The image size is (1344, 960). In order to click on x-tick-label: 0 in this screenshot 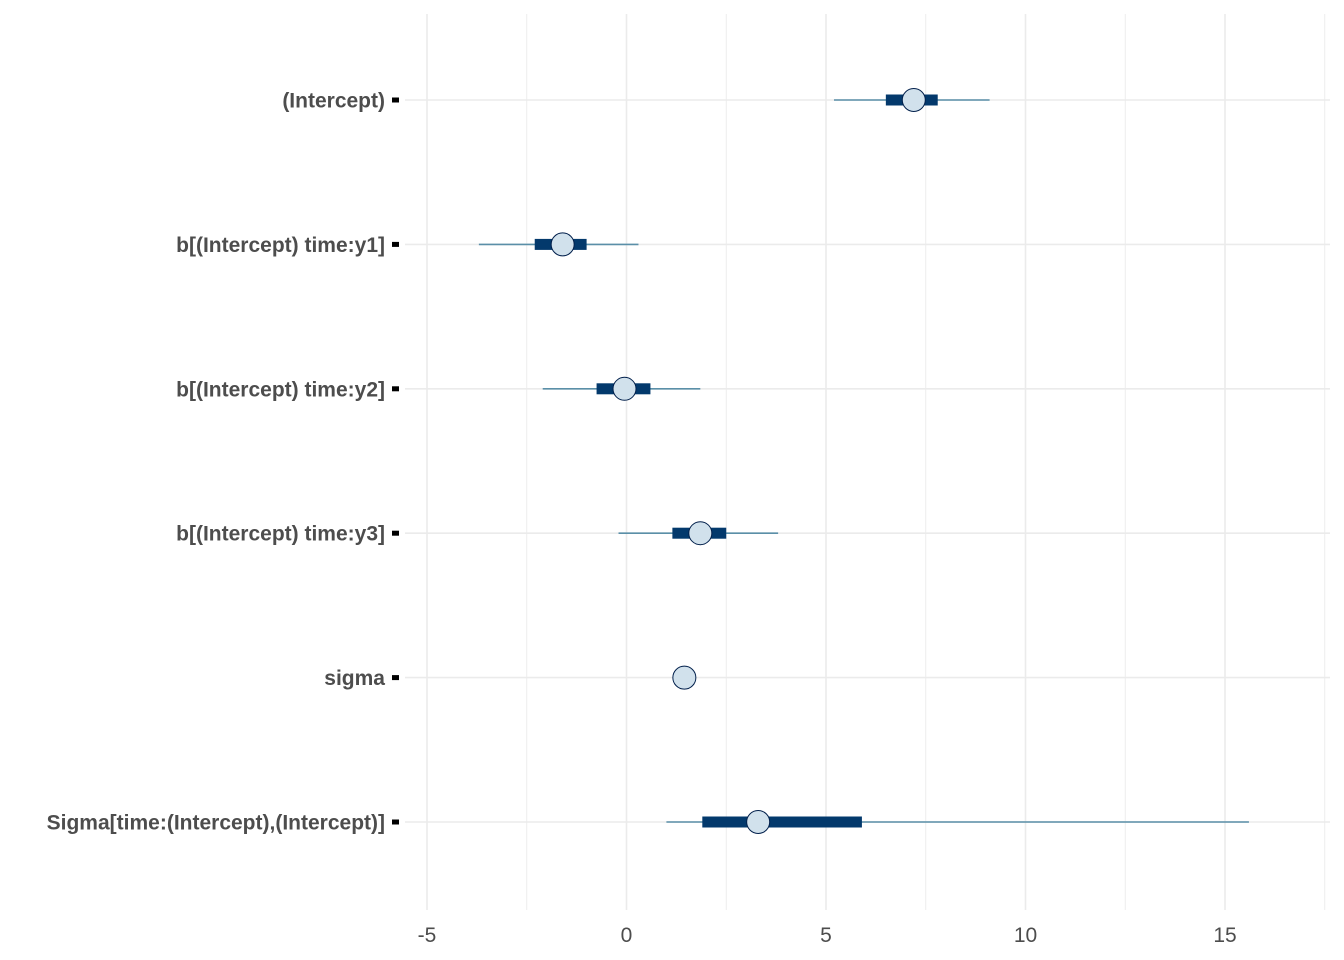, I will do `click(627, 935)`.